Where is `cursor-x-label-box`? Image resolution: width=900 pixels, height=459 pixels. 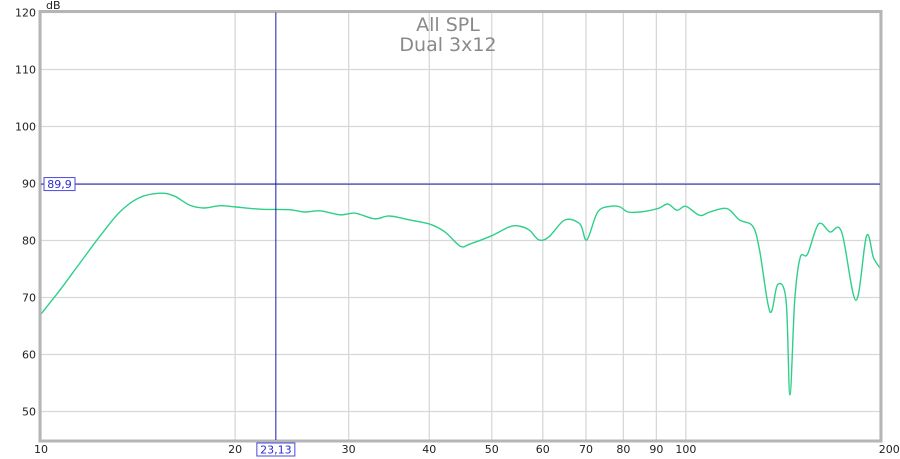
cursor-x-label-box is located at coordinates (276, 449).